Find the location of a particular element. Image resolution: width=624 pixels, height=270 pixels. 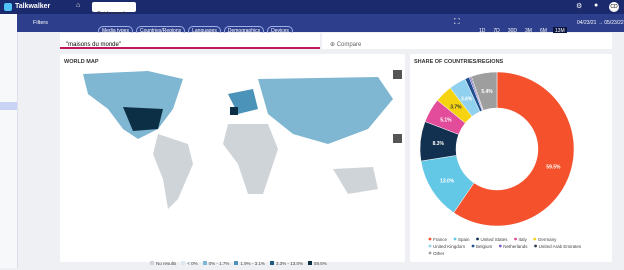

data-label: 5.4% is located at coordinates (487, 92).